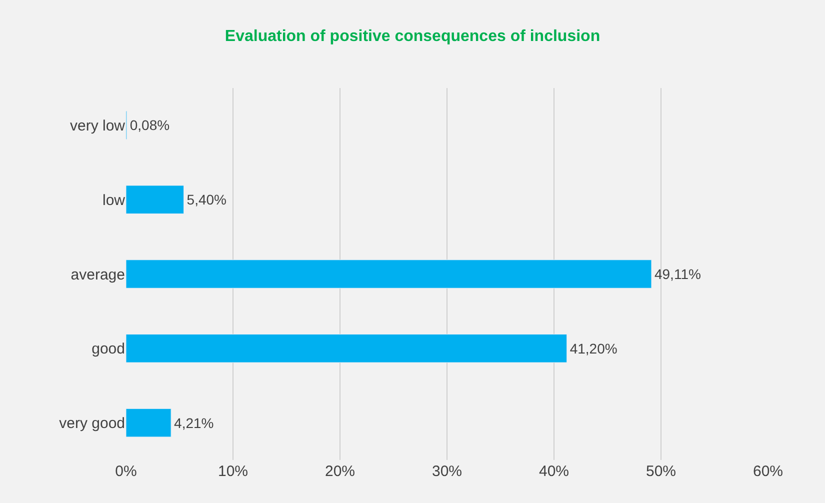 This screenshot has width=825, height=503. Describe the element at coordinates (206, 200) in the screenshot. I see `data-label: 5,40%` at that location.